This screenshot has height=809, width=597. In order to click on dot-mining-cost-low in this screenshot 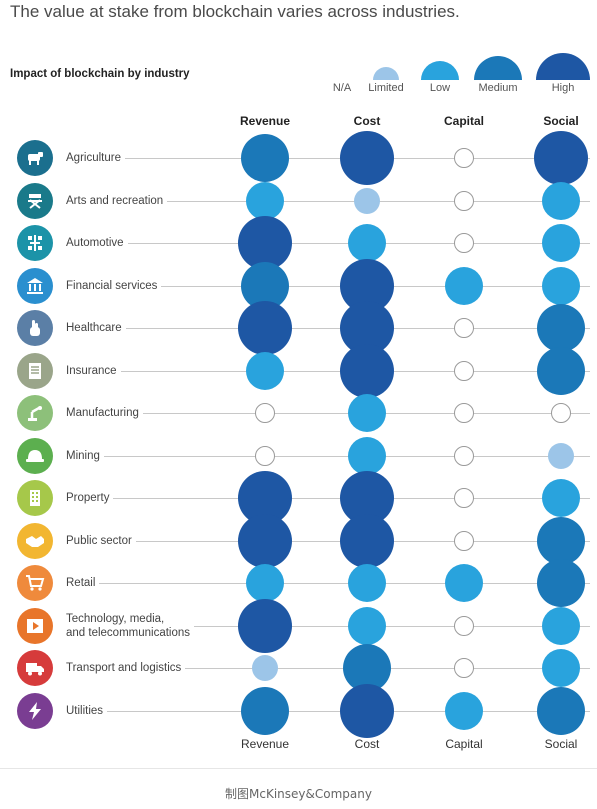, I will do `click(367, 455)`.